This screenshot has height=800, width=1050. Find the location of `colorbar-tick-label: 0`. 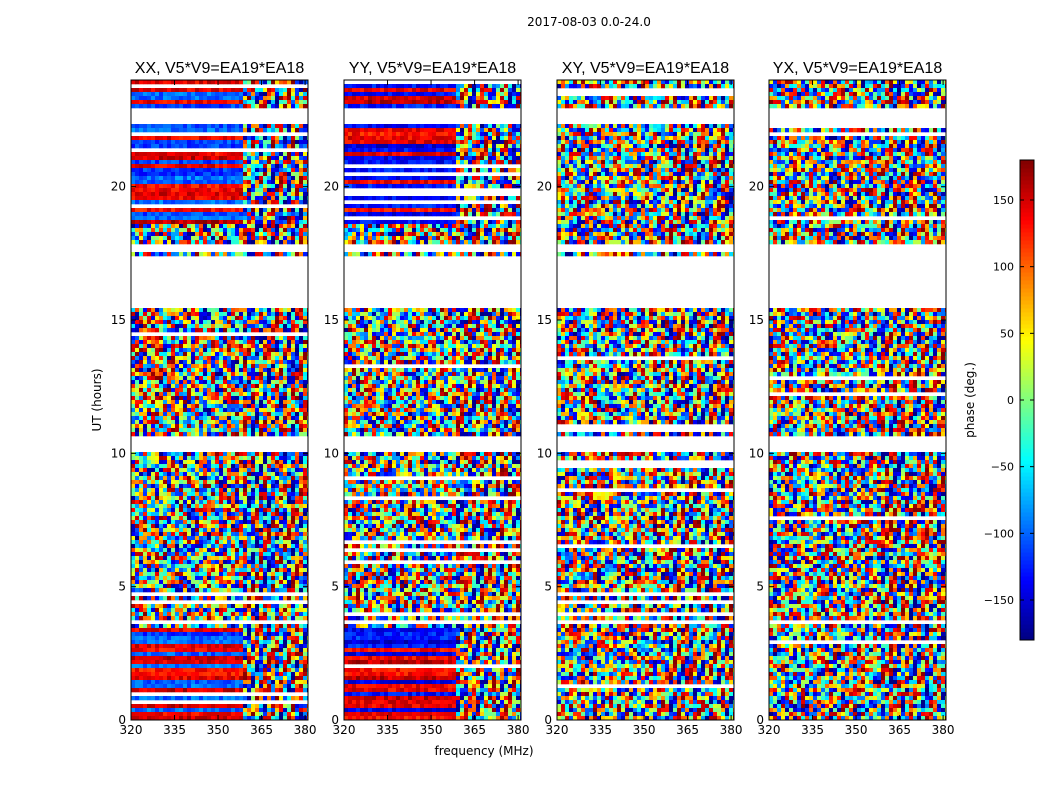

colorbar-tick-label: 0 is located at coordinates (1010, 400).